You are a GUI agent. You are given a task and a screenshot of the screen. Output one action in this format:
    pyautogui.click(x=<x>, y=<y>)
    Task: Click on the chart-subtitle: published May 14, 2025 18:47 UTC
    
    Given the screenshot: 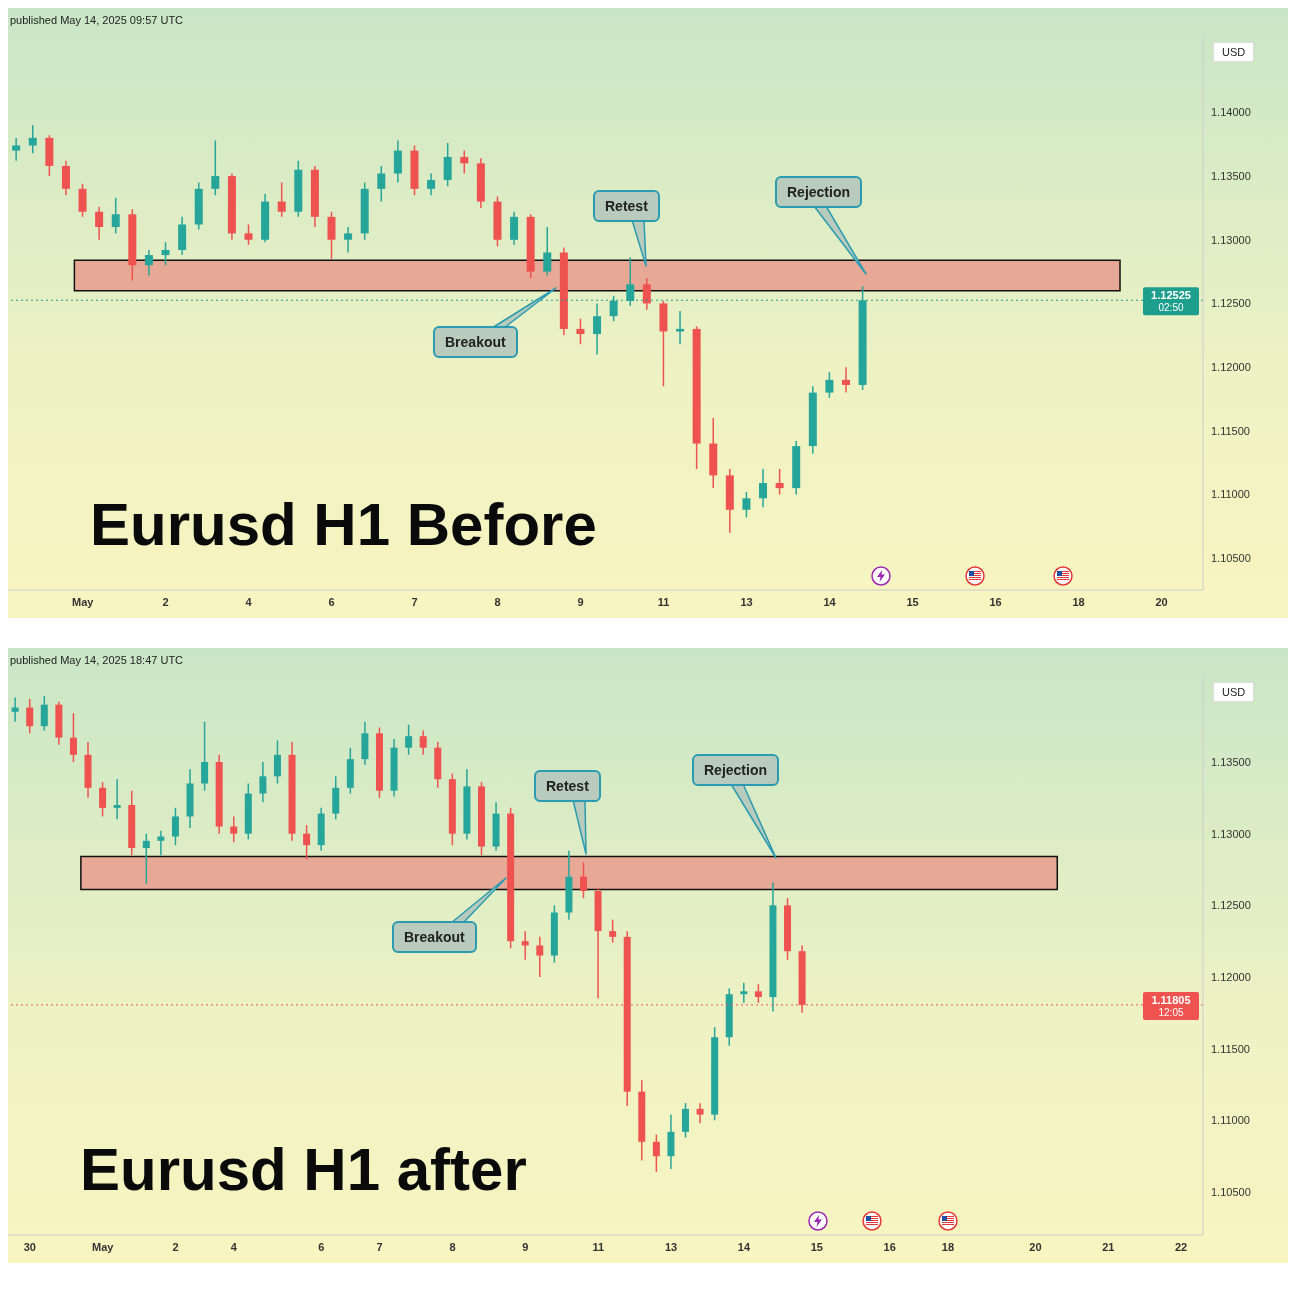 What is the action you would take?
    pyautogui.click(x=97, y=660)
    